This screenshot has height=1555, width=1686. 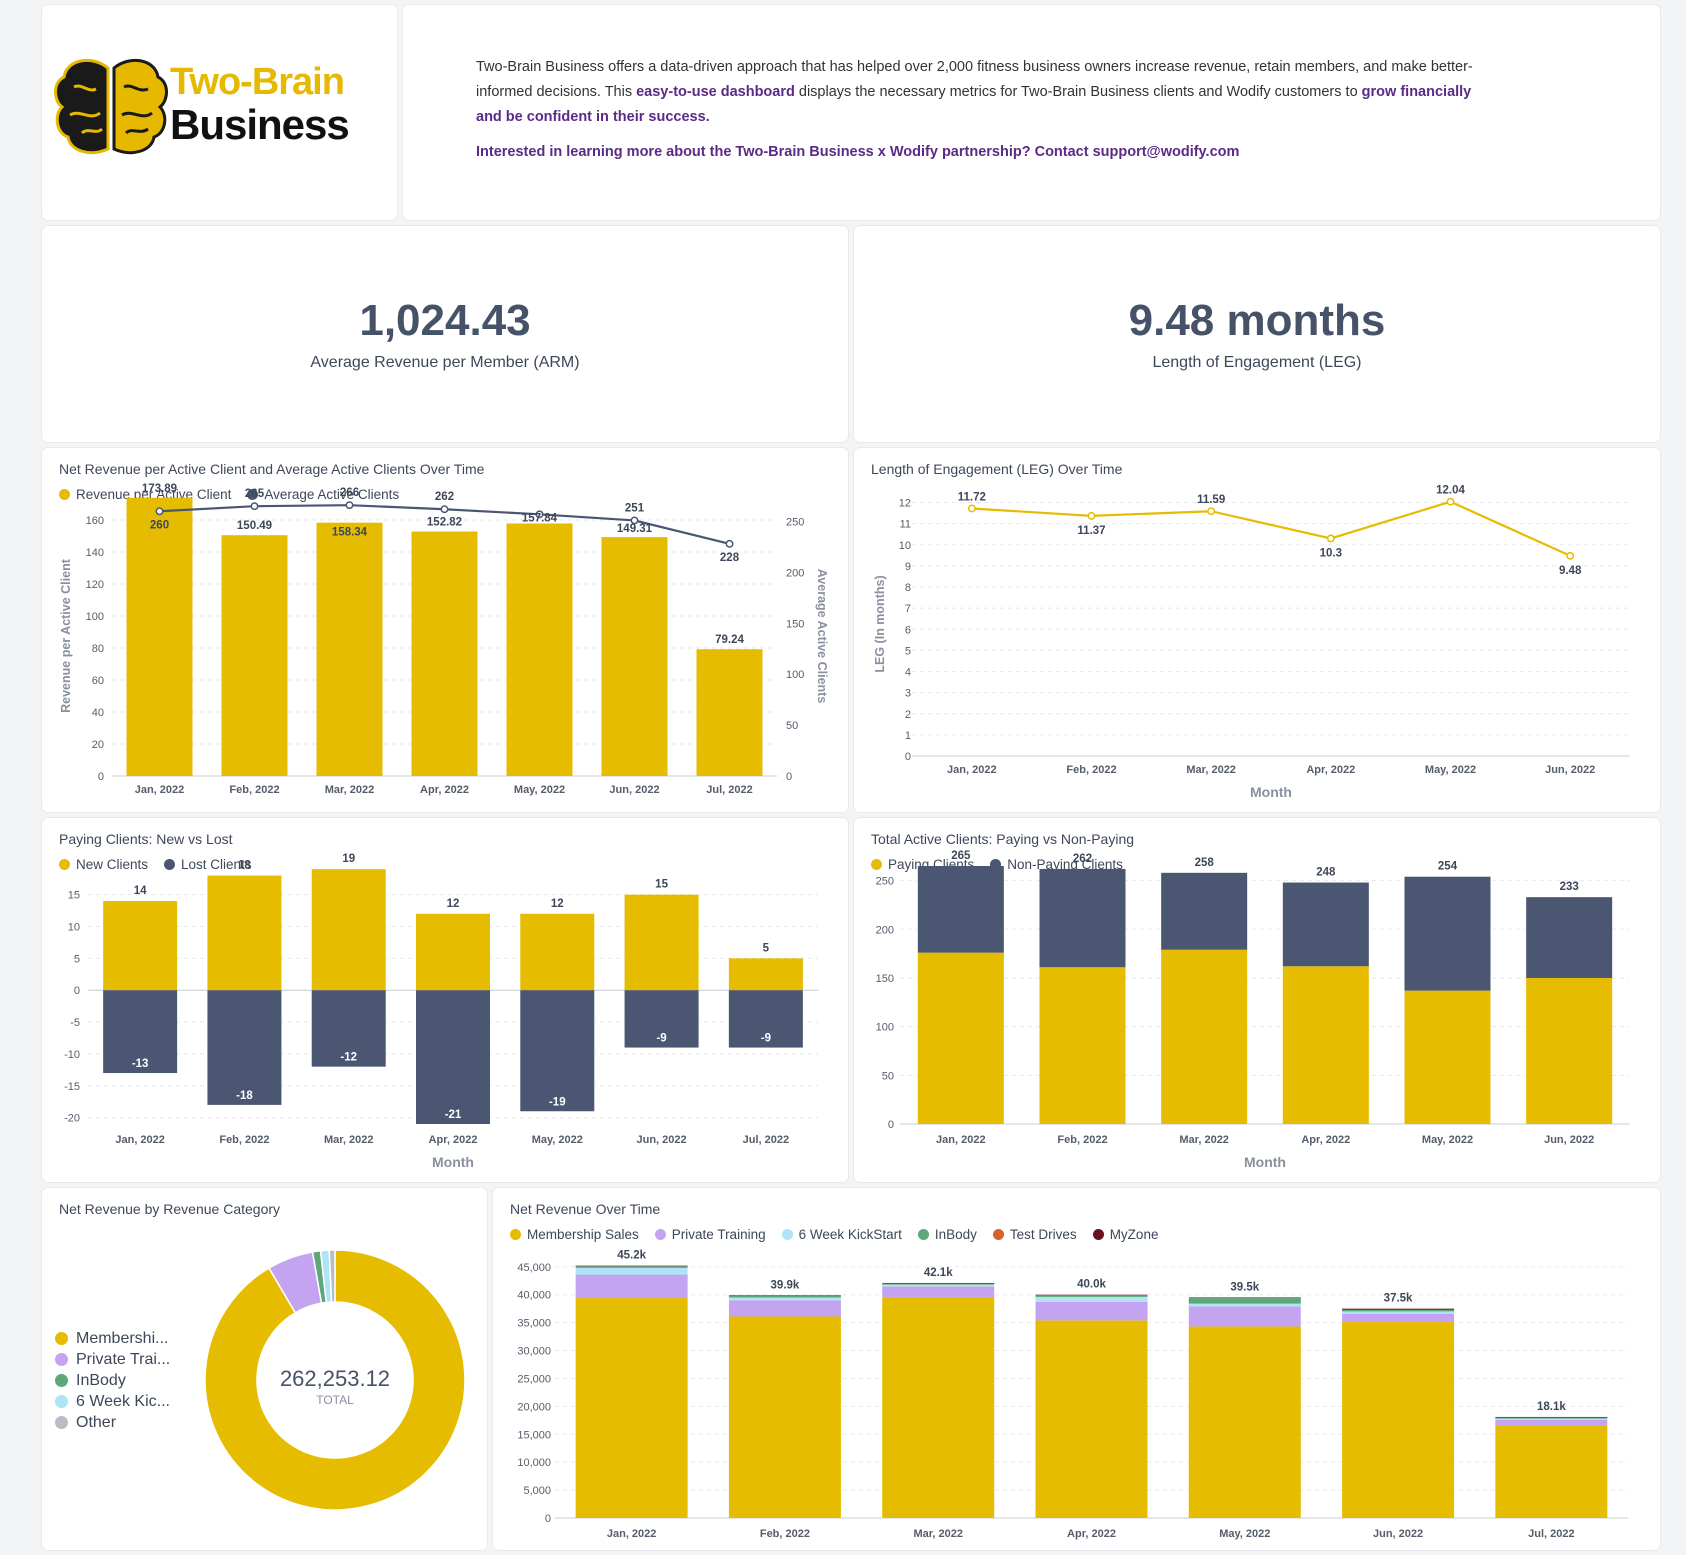 What do you see at coordinates (908, 567) in the screenshot?
I see `y-tick-label: 9` at bounding box center [908, 567].